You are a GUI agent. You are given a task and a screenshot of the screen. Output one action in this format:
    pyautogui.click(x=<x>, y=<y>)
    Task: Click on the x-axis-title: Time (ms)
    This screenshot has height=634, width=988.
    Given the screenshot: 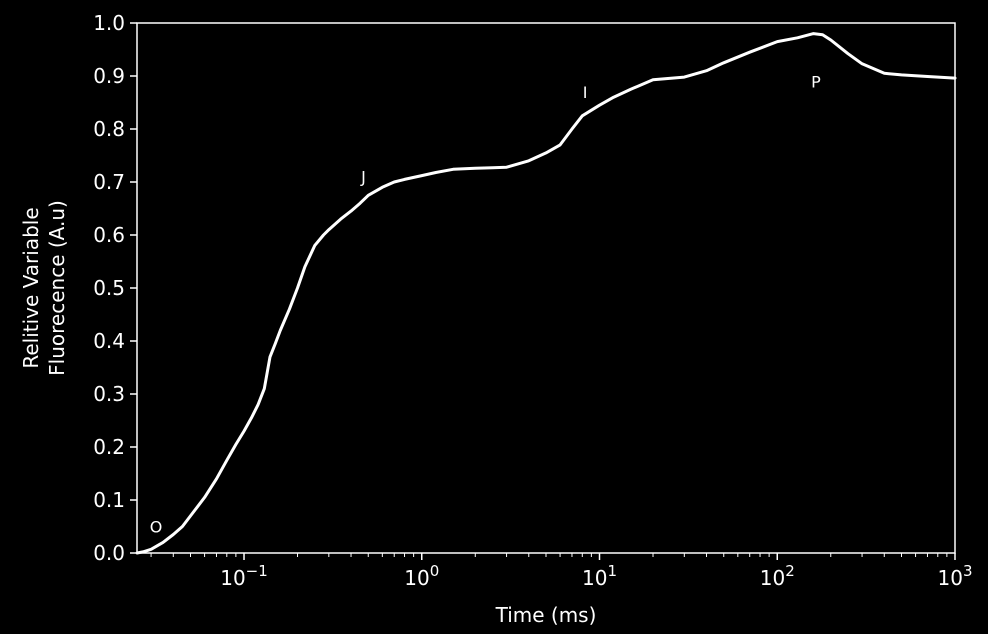 What is the action you would take?
    pyautogui.click(x=546, y=615)
    